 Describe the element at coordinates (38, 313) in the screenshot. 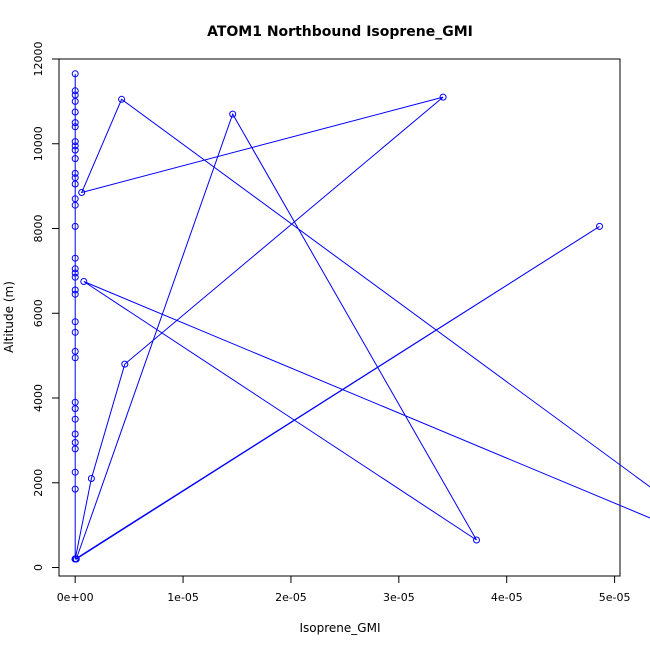

I see `y-tick-label: 6000` at that location.